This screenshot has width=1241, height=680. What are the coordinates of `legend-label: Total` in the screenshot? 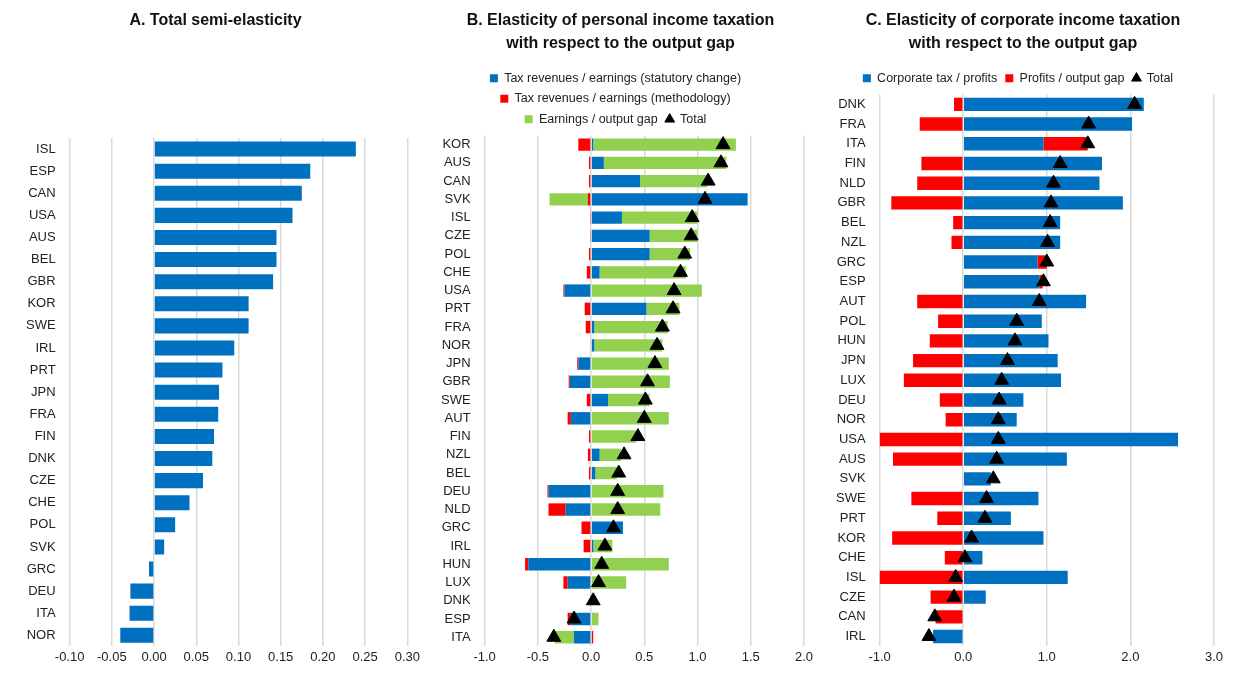 It's located at (1160, 77).